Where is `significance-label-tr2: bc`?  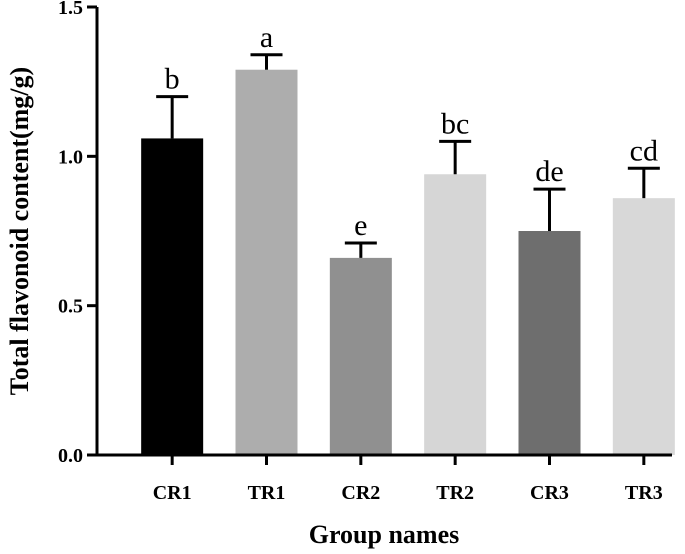
significance-label-tr2: bc is located at coordinates (455, 123).